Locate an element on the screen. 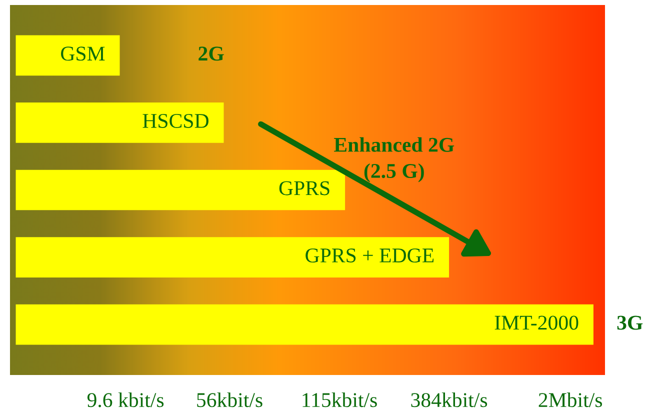  text: 115kbit/s is located at coordinates (339, 400).